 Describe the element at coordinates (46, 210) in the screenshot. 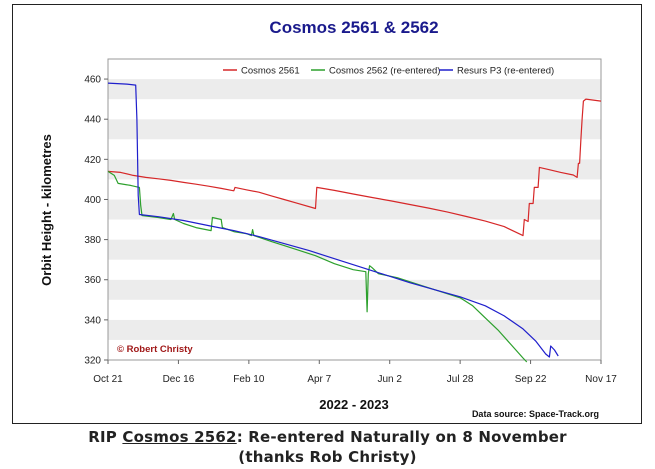

I see `y-axis-label: Orbit Height - kilometres` at that location.